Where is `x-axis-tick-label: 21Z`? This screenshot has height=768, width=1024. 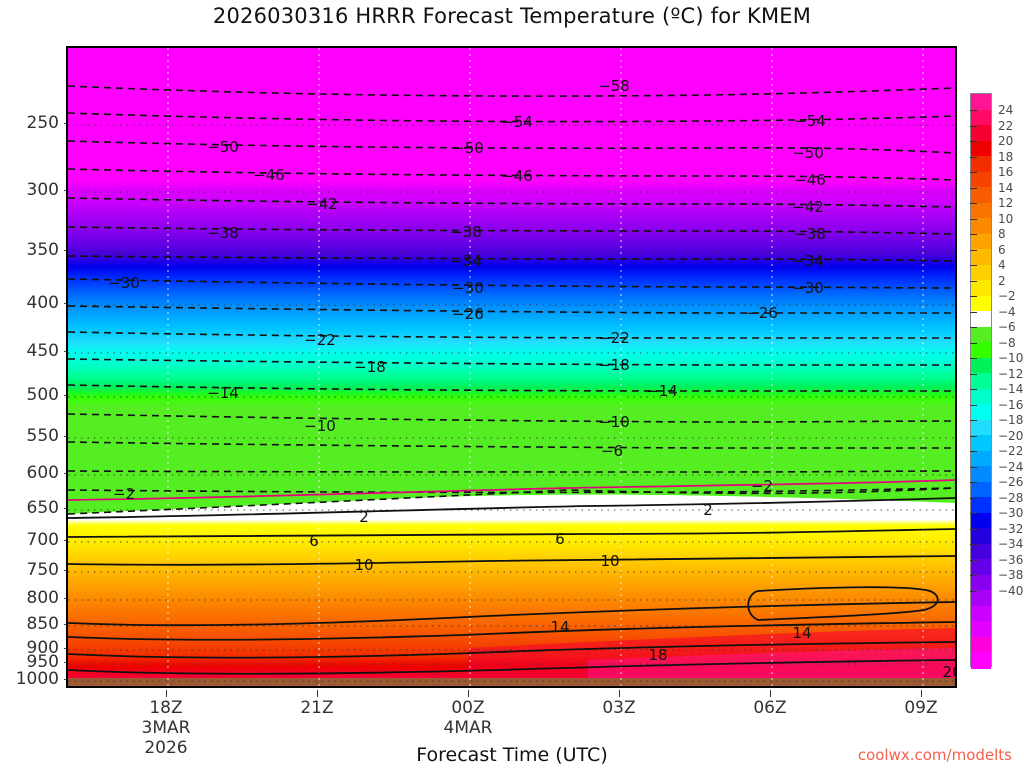 x-axis-tick-label: 21Z is located at coordinates (316, 708).